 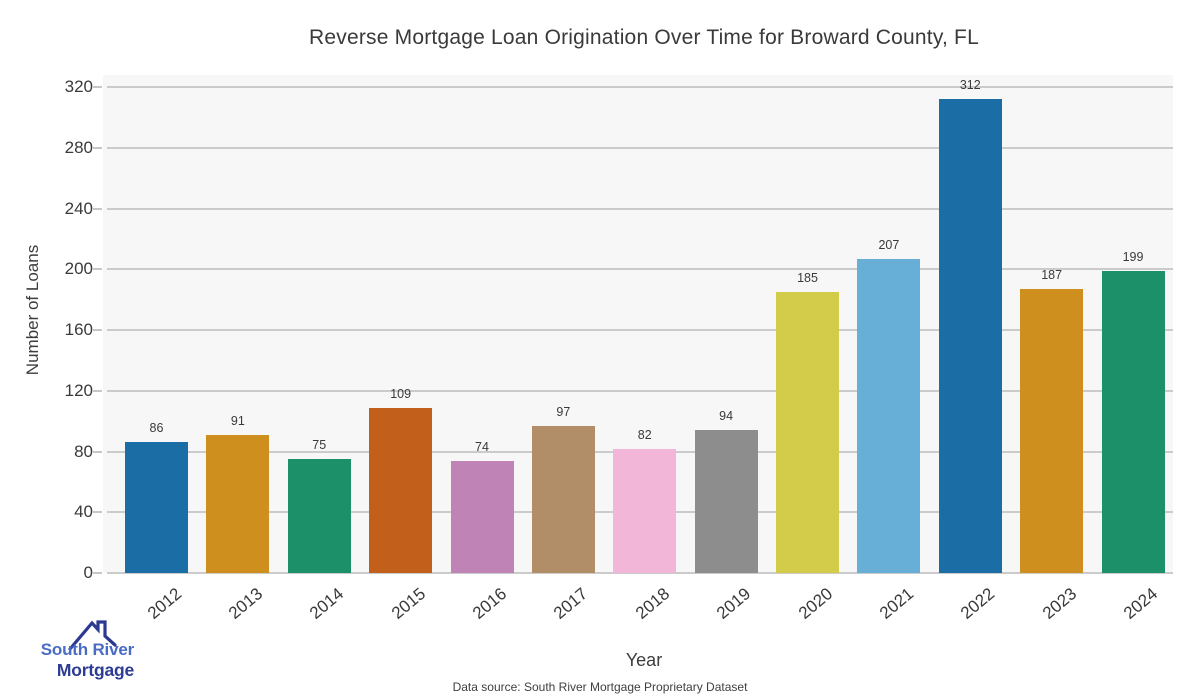 What do you see at coordinates (889, 415) in the screenshot?
I see `bar-2021` at bounding box center [889, 415].